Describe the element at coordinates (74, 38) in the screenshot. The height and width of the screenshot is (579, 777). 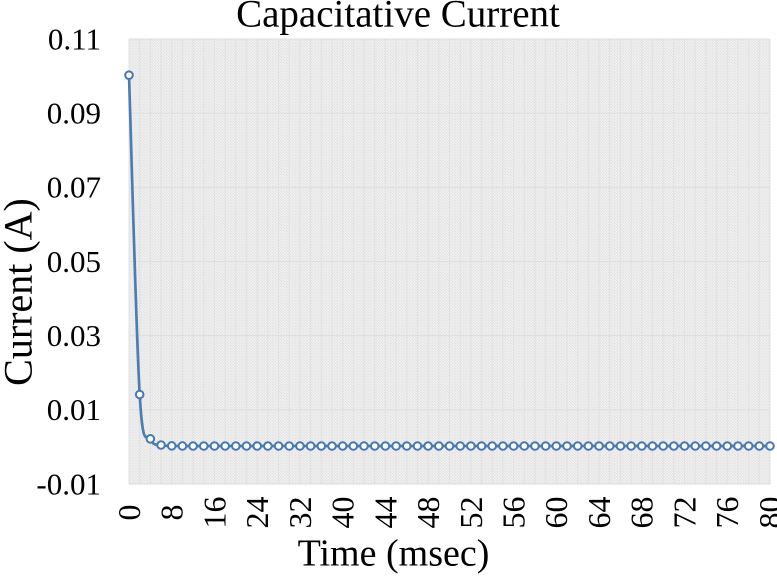
I see `svg-text: 0.11` at that location.